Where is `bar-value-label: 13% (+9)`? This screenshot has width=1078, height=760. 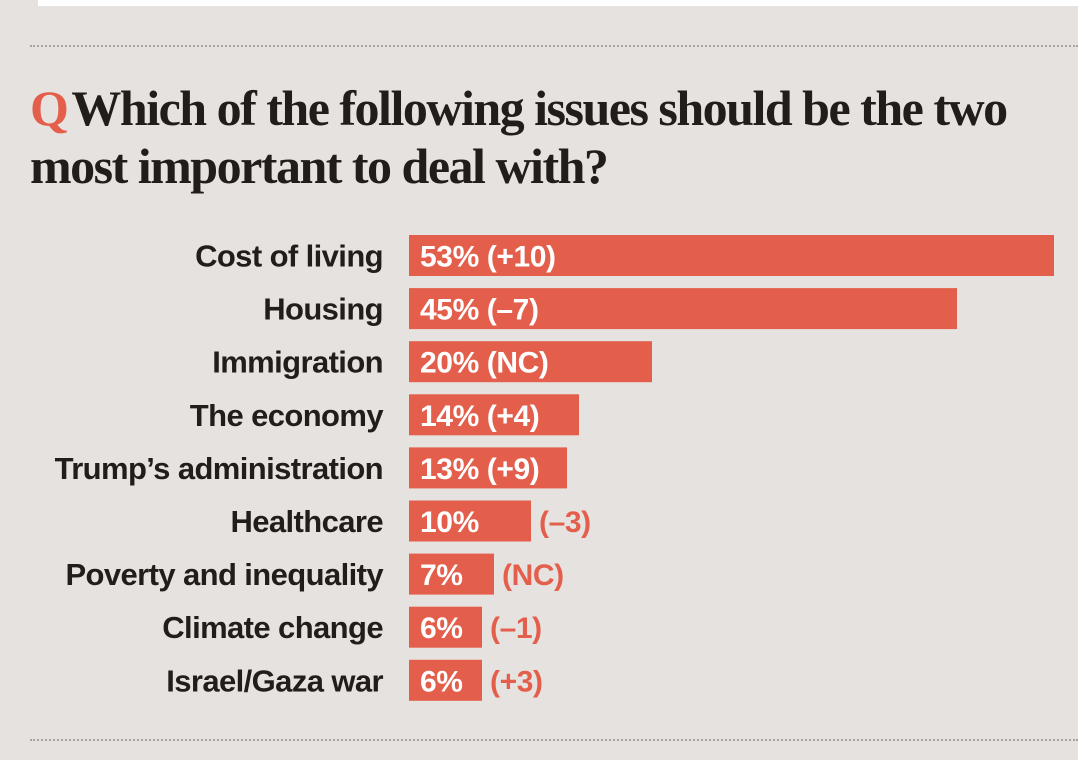
bar-value-label: 13% (+9) is located at coordinates (479, 469).